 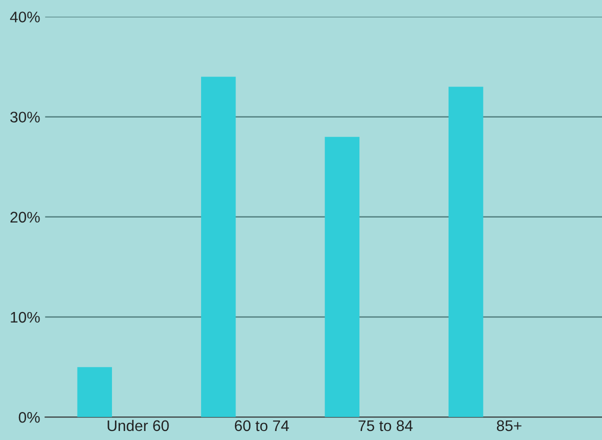 What do you see at coordinates (25, 117) in the screenshot?
I see `y-tick-label: 30%` at bounding box center [25, 117].